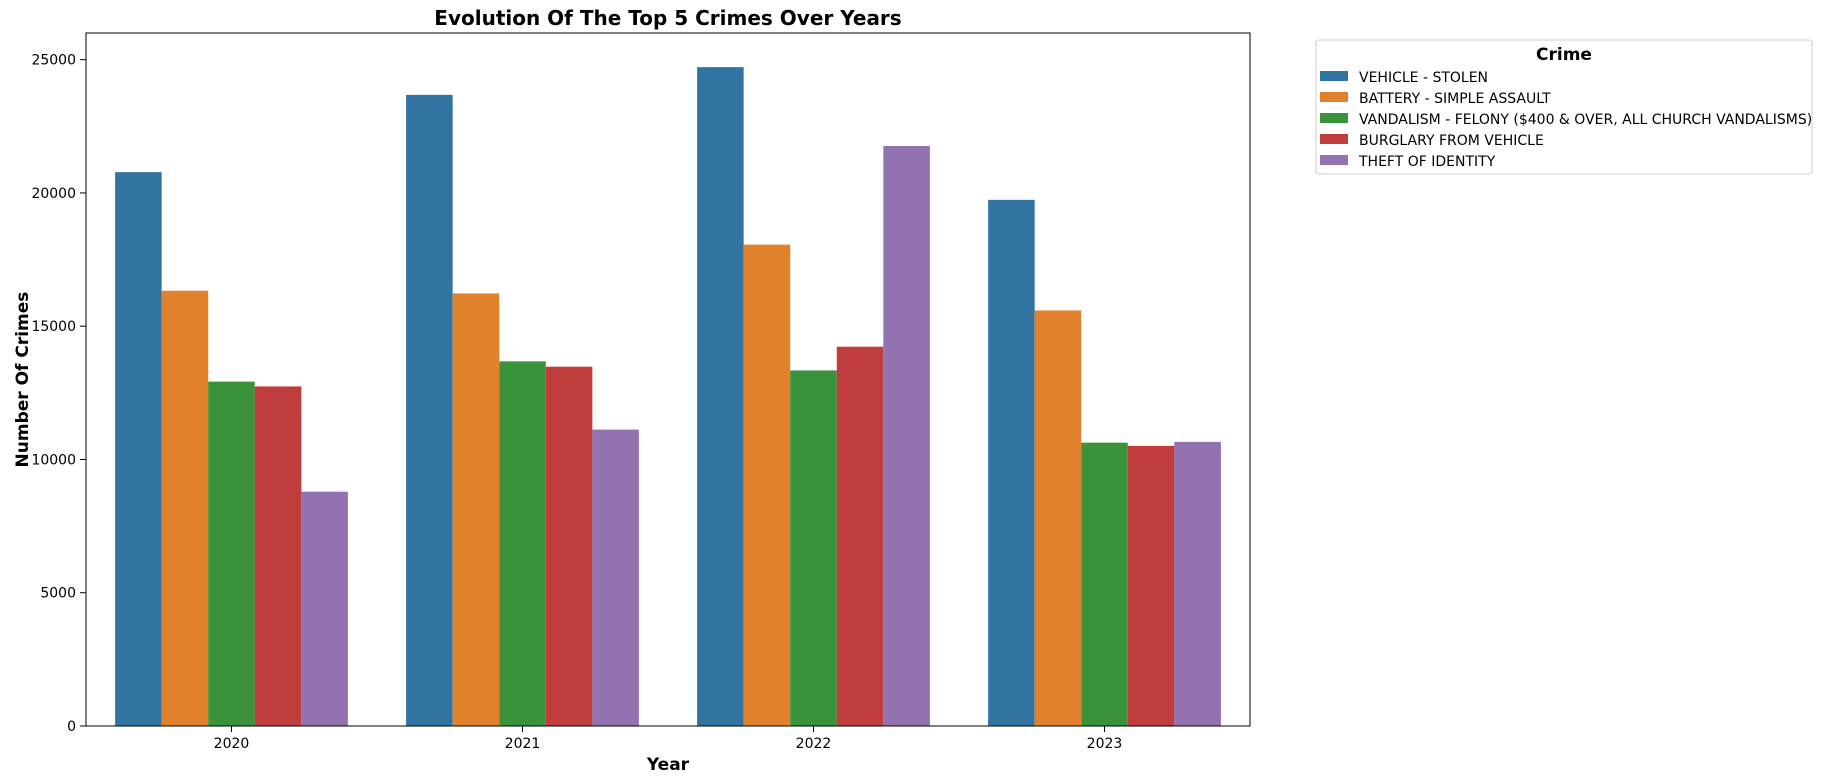  I want to click on legend-label: THEFT OF IDENTITY, so click(1427, 162).